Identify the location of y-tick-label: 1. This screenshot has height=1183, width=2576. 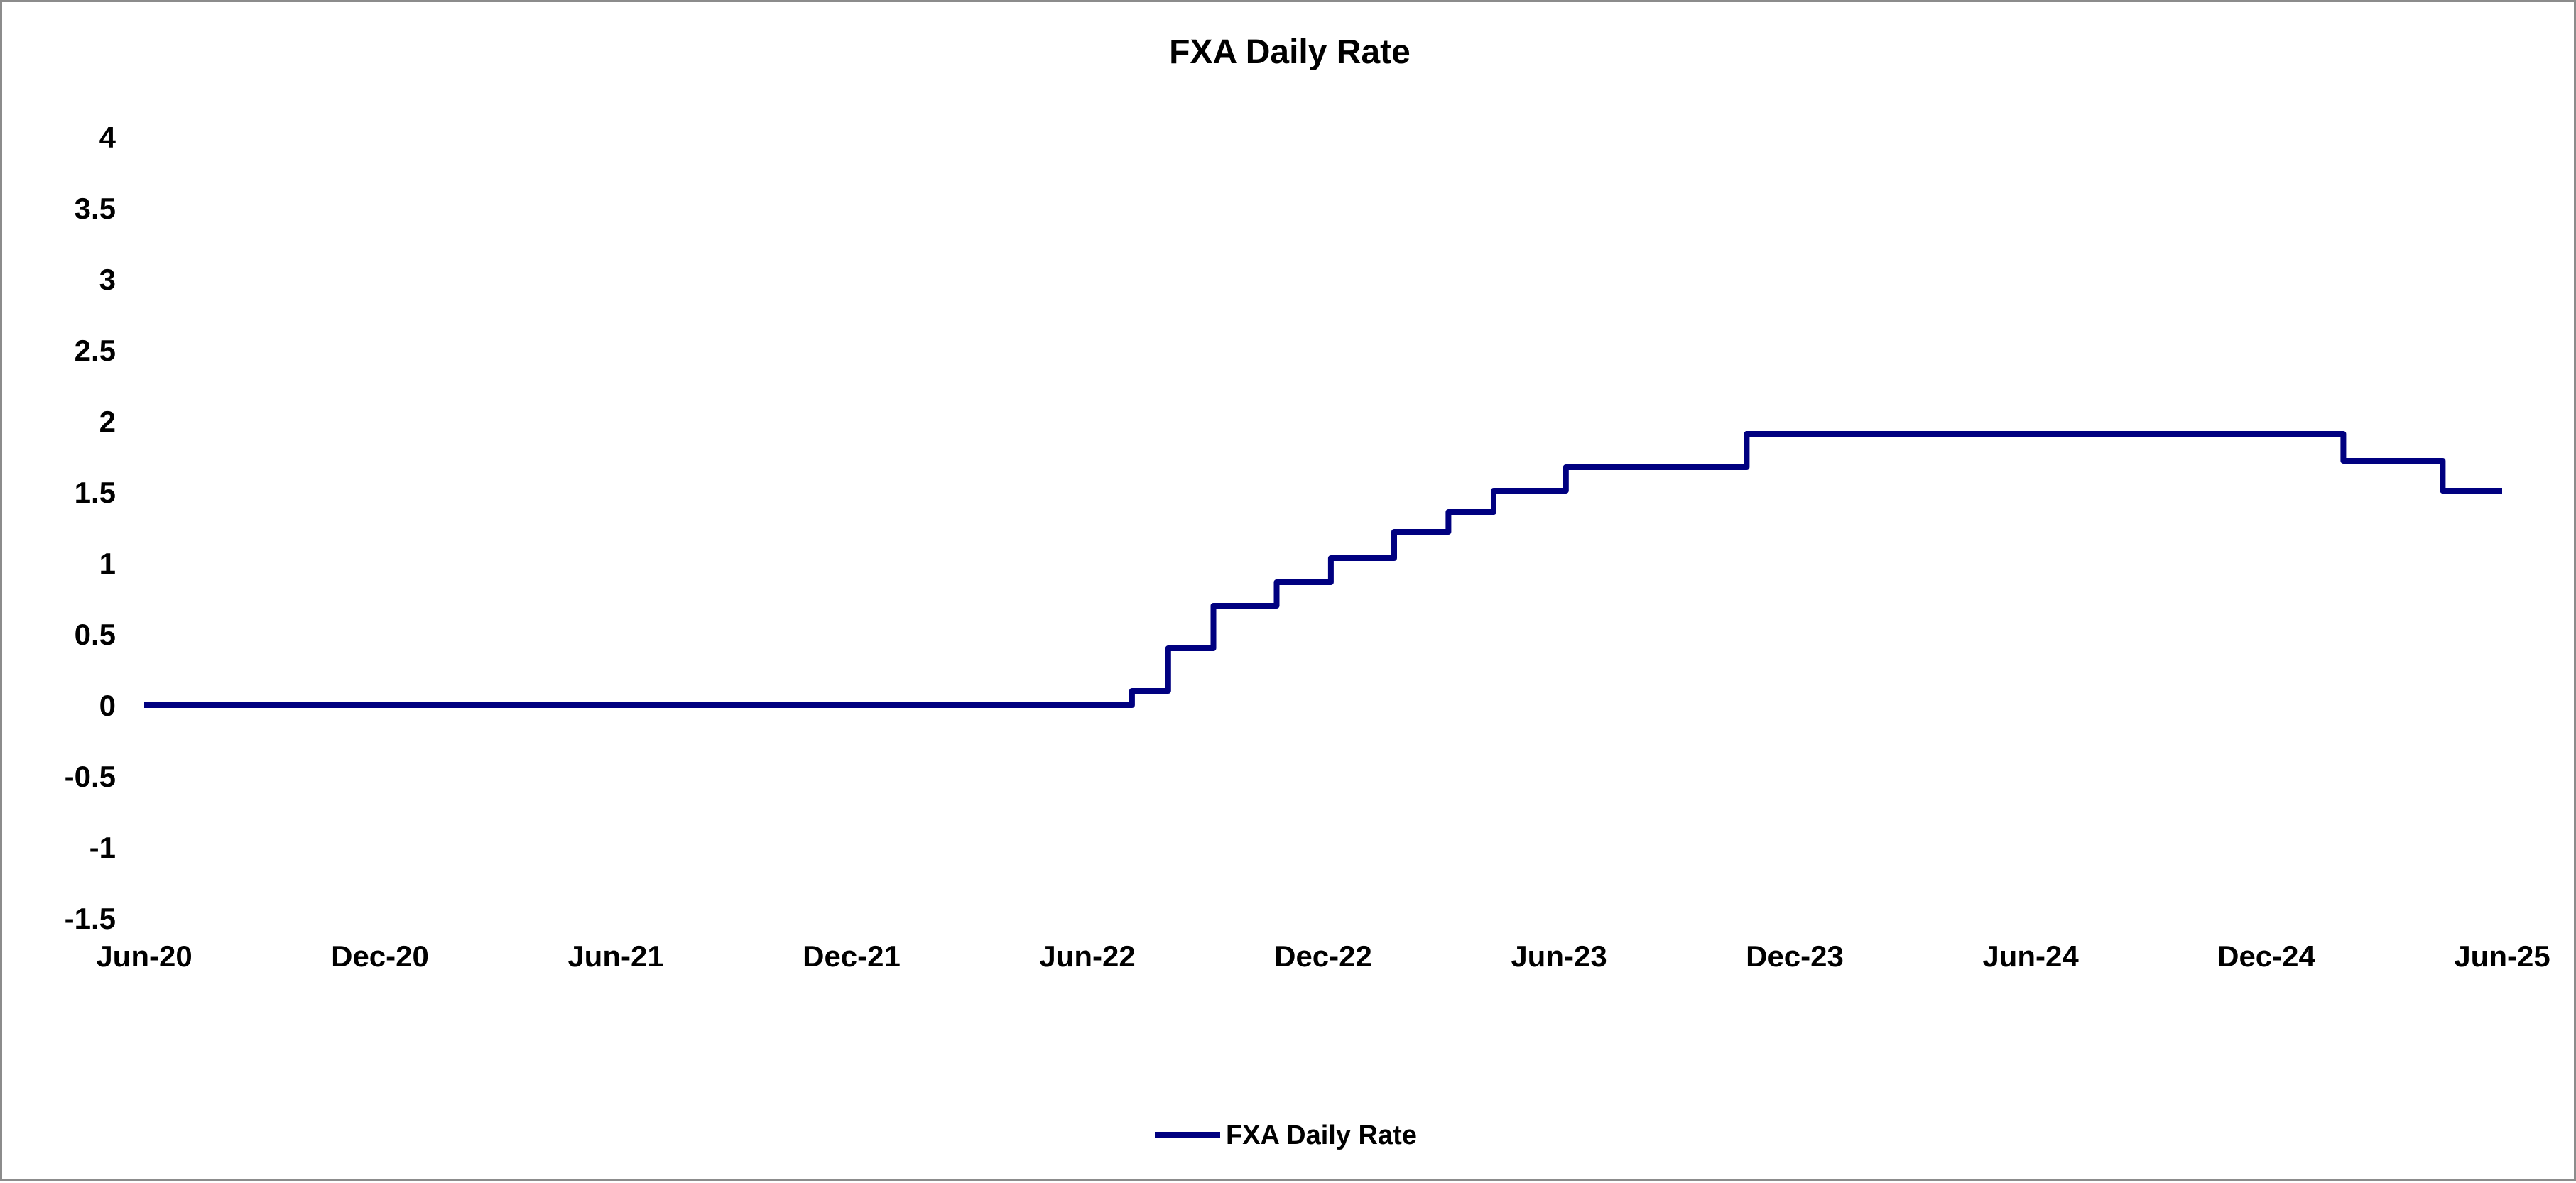
(107, 563).